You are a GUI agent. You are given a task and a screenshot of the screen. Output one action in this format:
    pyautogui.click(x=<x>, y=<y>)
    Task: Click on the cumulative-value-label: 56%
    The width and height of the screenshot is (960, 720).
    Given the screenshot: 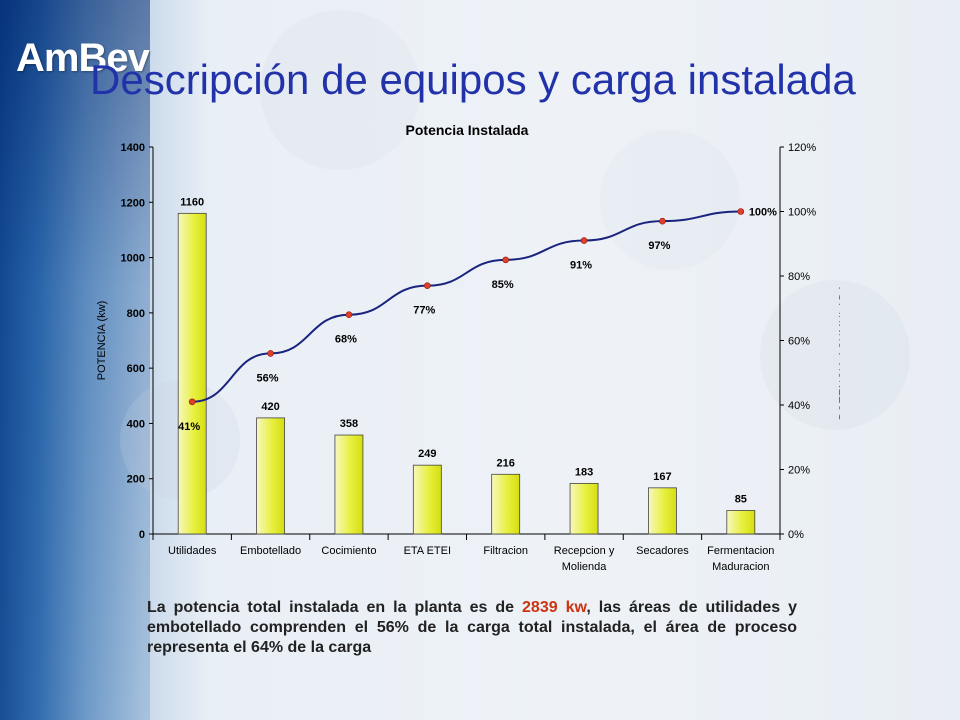 What is the action you would take?
    pyautogui.click(x=268, y=378)
    